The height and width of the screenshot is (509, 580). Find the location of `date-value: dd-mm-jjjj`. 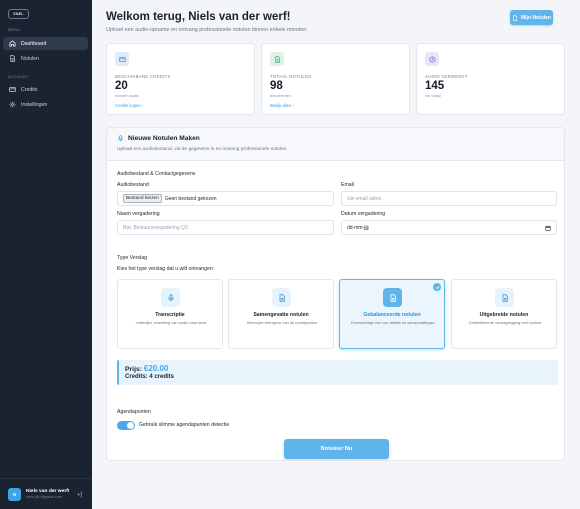

date-value: dd-mm-jjjj is located at coordinates (358, 228).